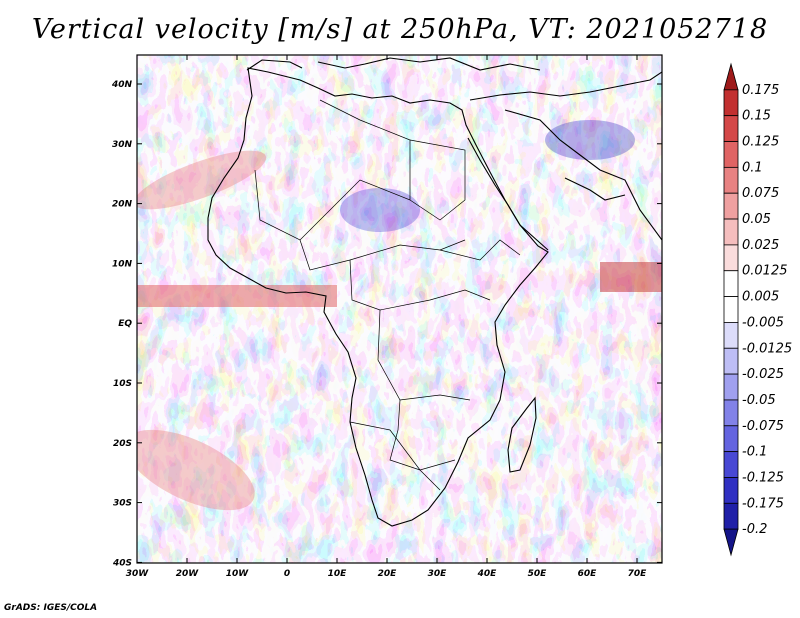 This screenshot has width=800, height=618. I want to click on lat-label: 30S, so click(122, 504).